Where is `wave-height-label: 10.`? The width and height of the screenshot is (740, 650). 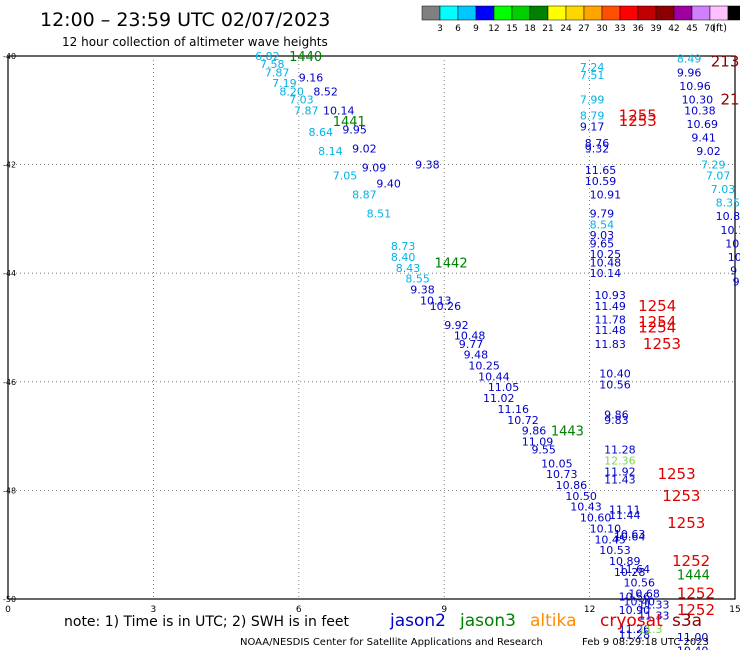
wave-height-label: 10. is located at coordinates (734, 257).